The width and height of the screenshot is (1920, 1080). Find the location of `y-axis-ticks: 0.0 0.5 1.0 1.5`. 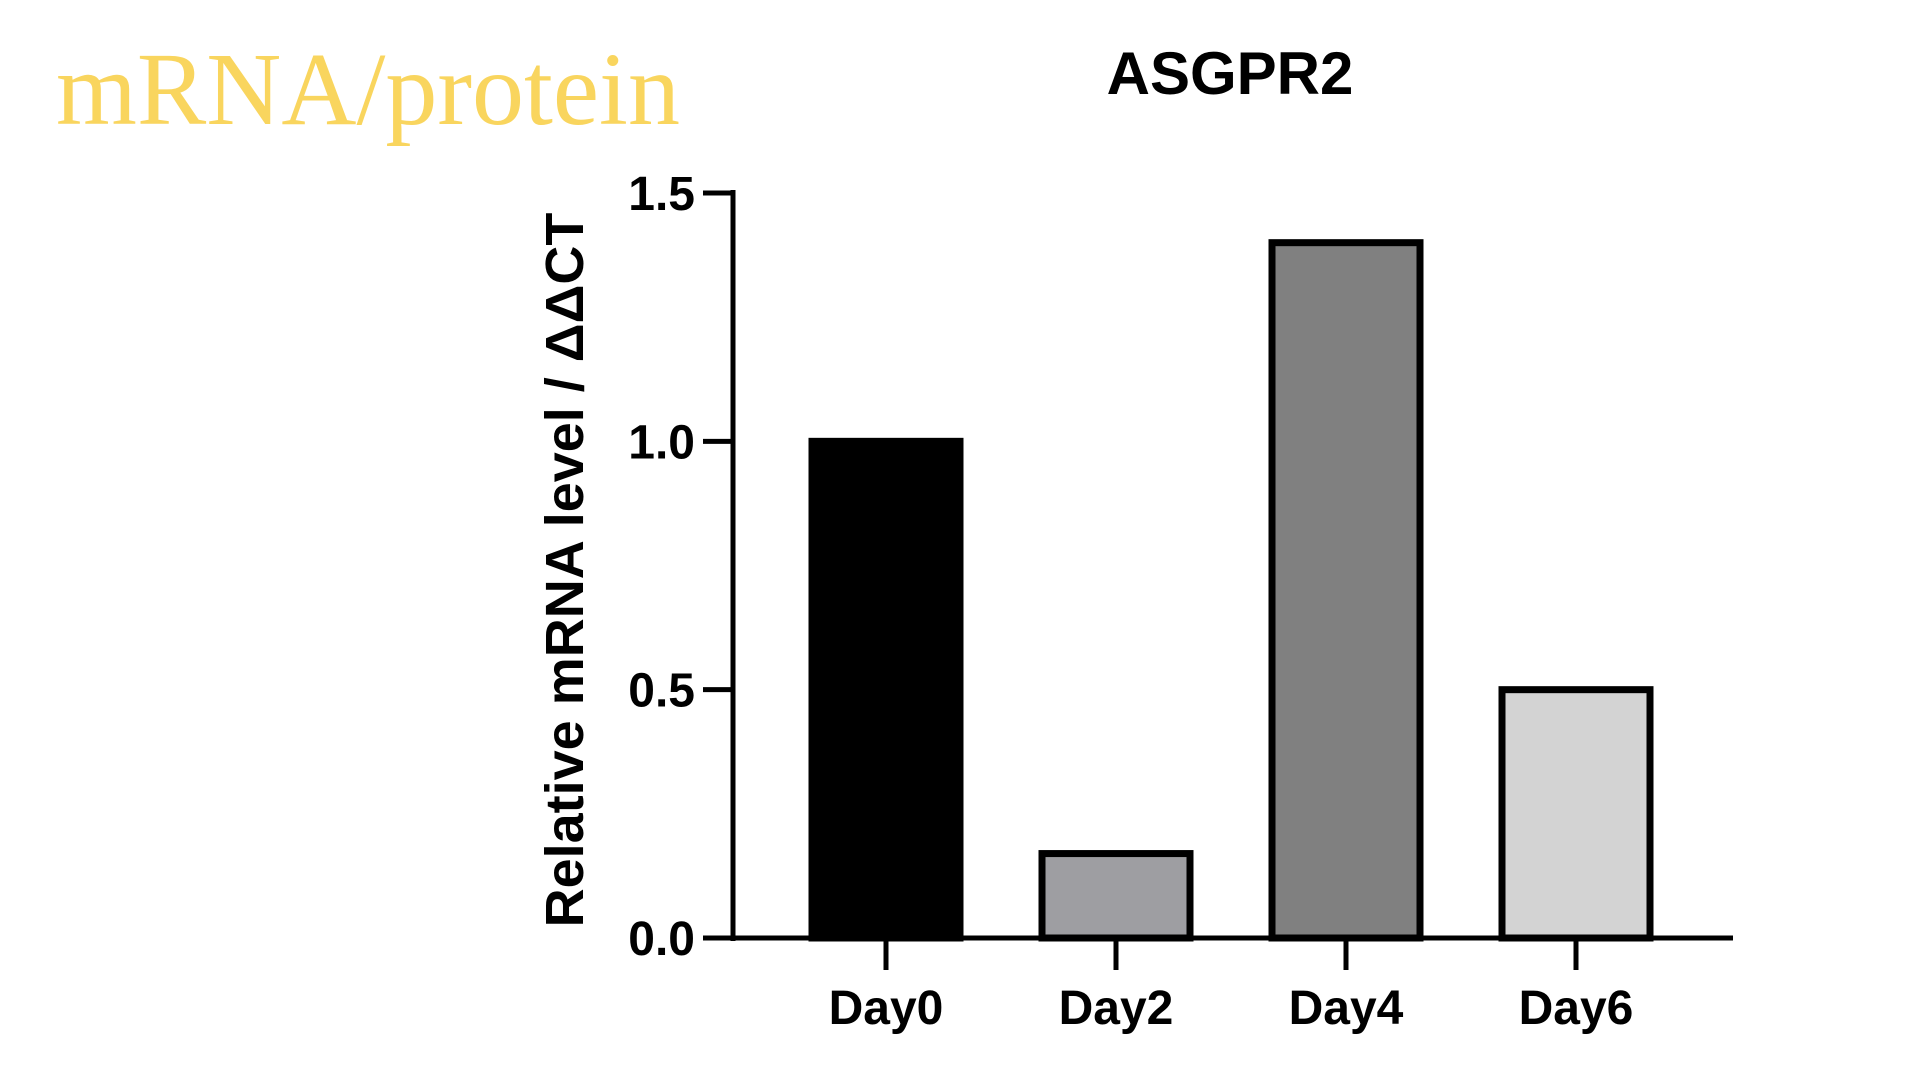

y-axis-ticks: 0.0 0.5 1.0 1.5 is located at coordinates (680, 567).